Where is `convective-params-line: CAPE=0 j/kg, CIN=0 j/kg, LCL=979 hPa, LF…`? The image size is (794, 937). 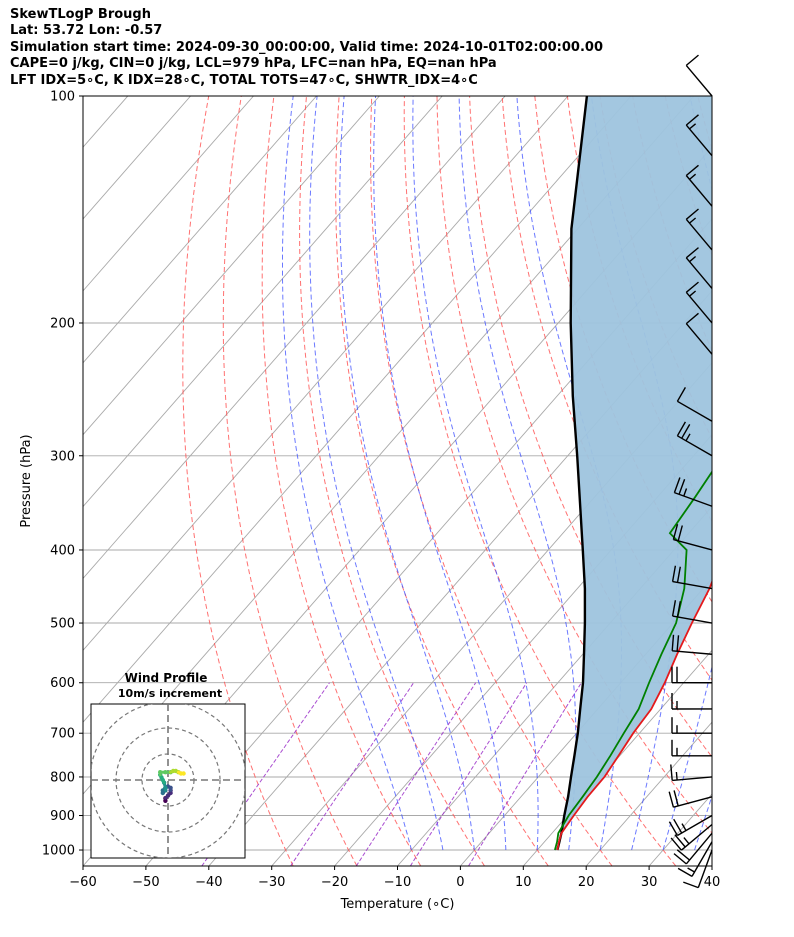 convective-params-line: CAPE=0 j/kg, CIN=0 j/kg, LCL=979 hPa, LF… is located at coordinates (253, 64).